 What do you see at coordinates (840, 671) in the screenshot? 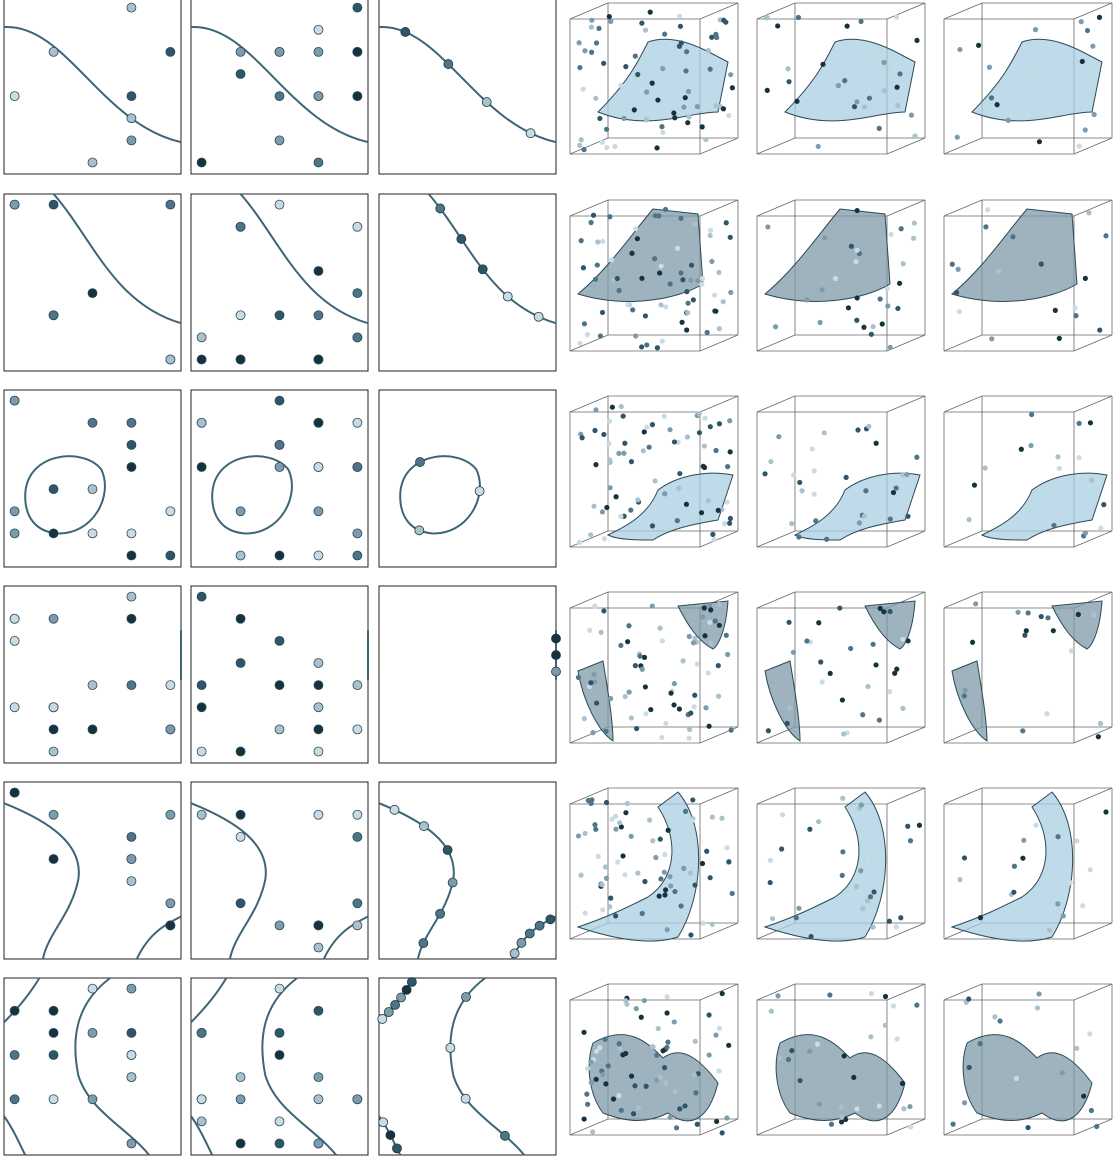
I see `level-surface` at bounding box center [840, 671].